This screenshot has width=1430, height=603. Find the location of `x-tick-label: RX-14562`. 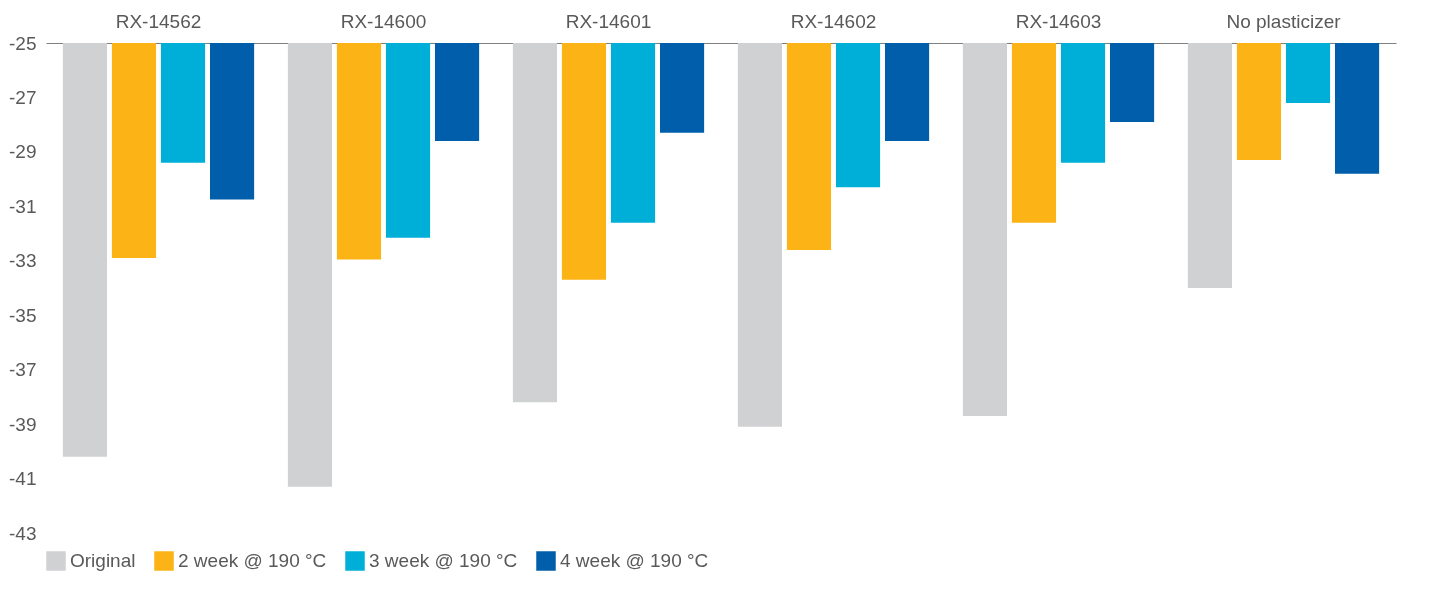

x-tick-label: RX-14562 is located at coordinates (158, 21).